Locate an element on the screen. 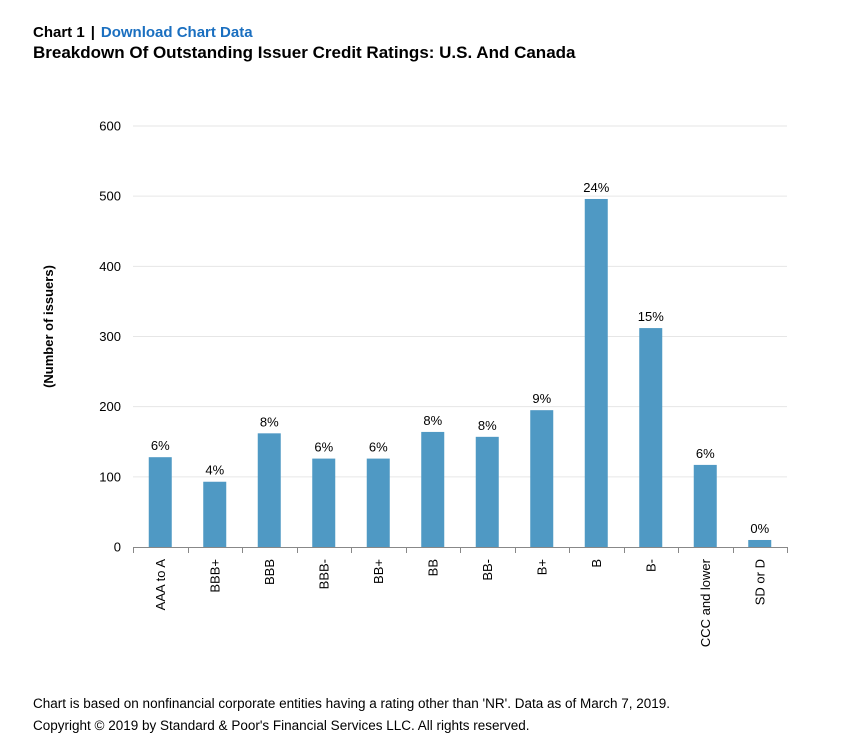 This screenshot has width=864, height=751. bar-data-label: 4% is located at coordinates (214, 470).